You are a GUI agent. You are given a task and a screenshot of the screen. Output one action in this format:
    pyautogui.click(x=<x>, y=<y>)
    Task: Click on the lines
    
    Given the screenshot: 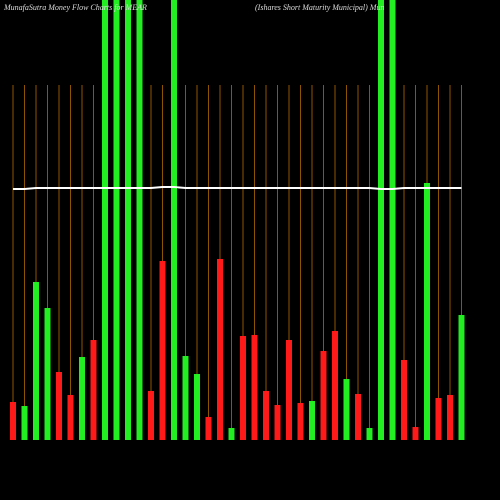 What is the action you would take?
    pyautogui.click(x=237, y=188)
    